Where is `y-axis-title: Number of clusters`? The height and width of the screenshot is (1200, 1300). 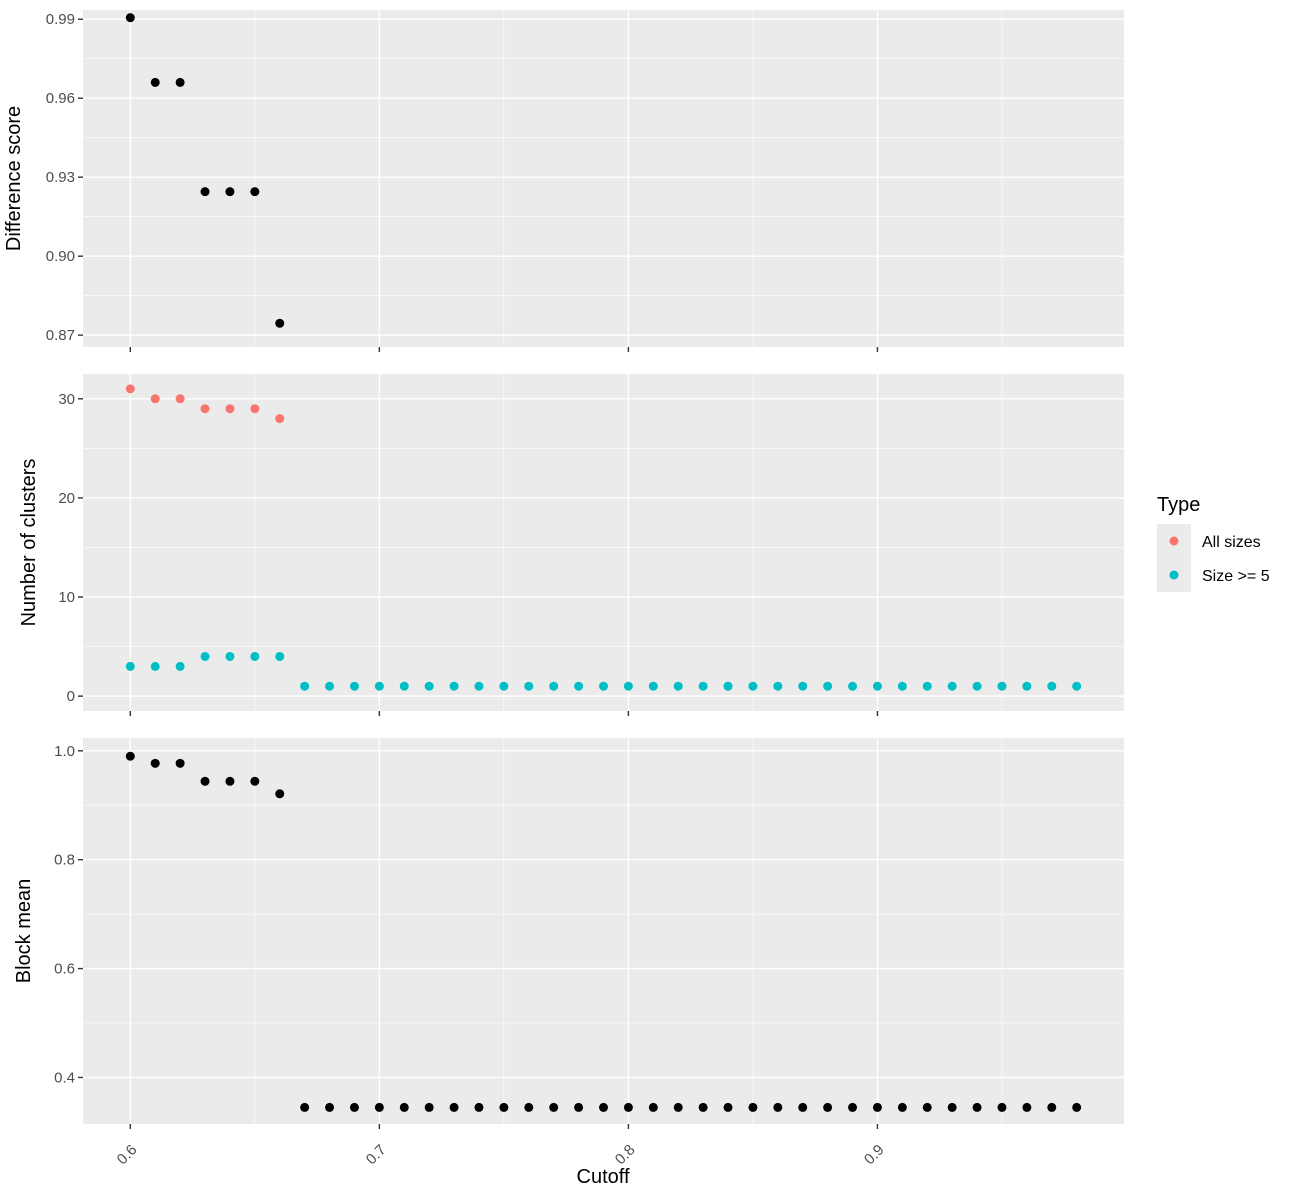 y-axis-title: Number of clusters is located at coordinates (29, 543).